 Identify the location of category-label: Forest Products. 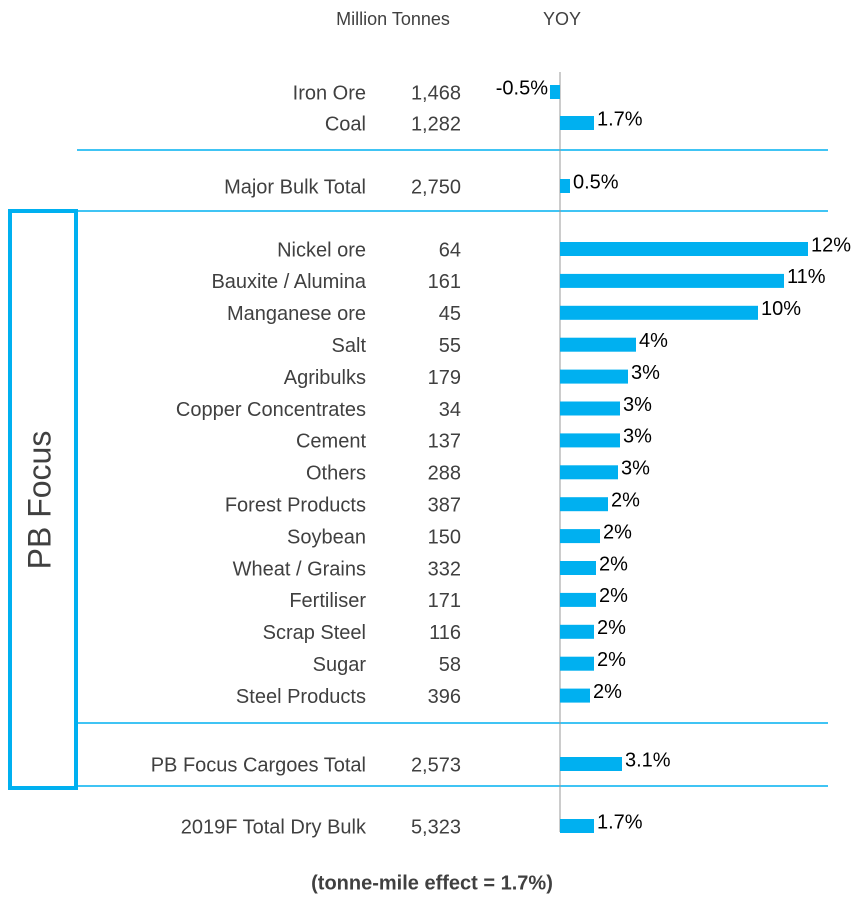
(295, 505).